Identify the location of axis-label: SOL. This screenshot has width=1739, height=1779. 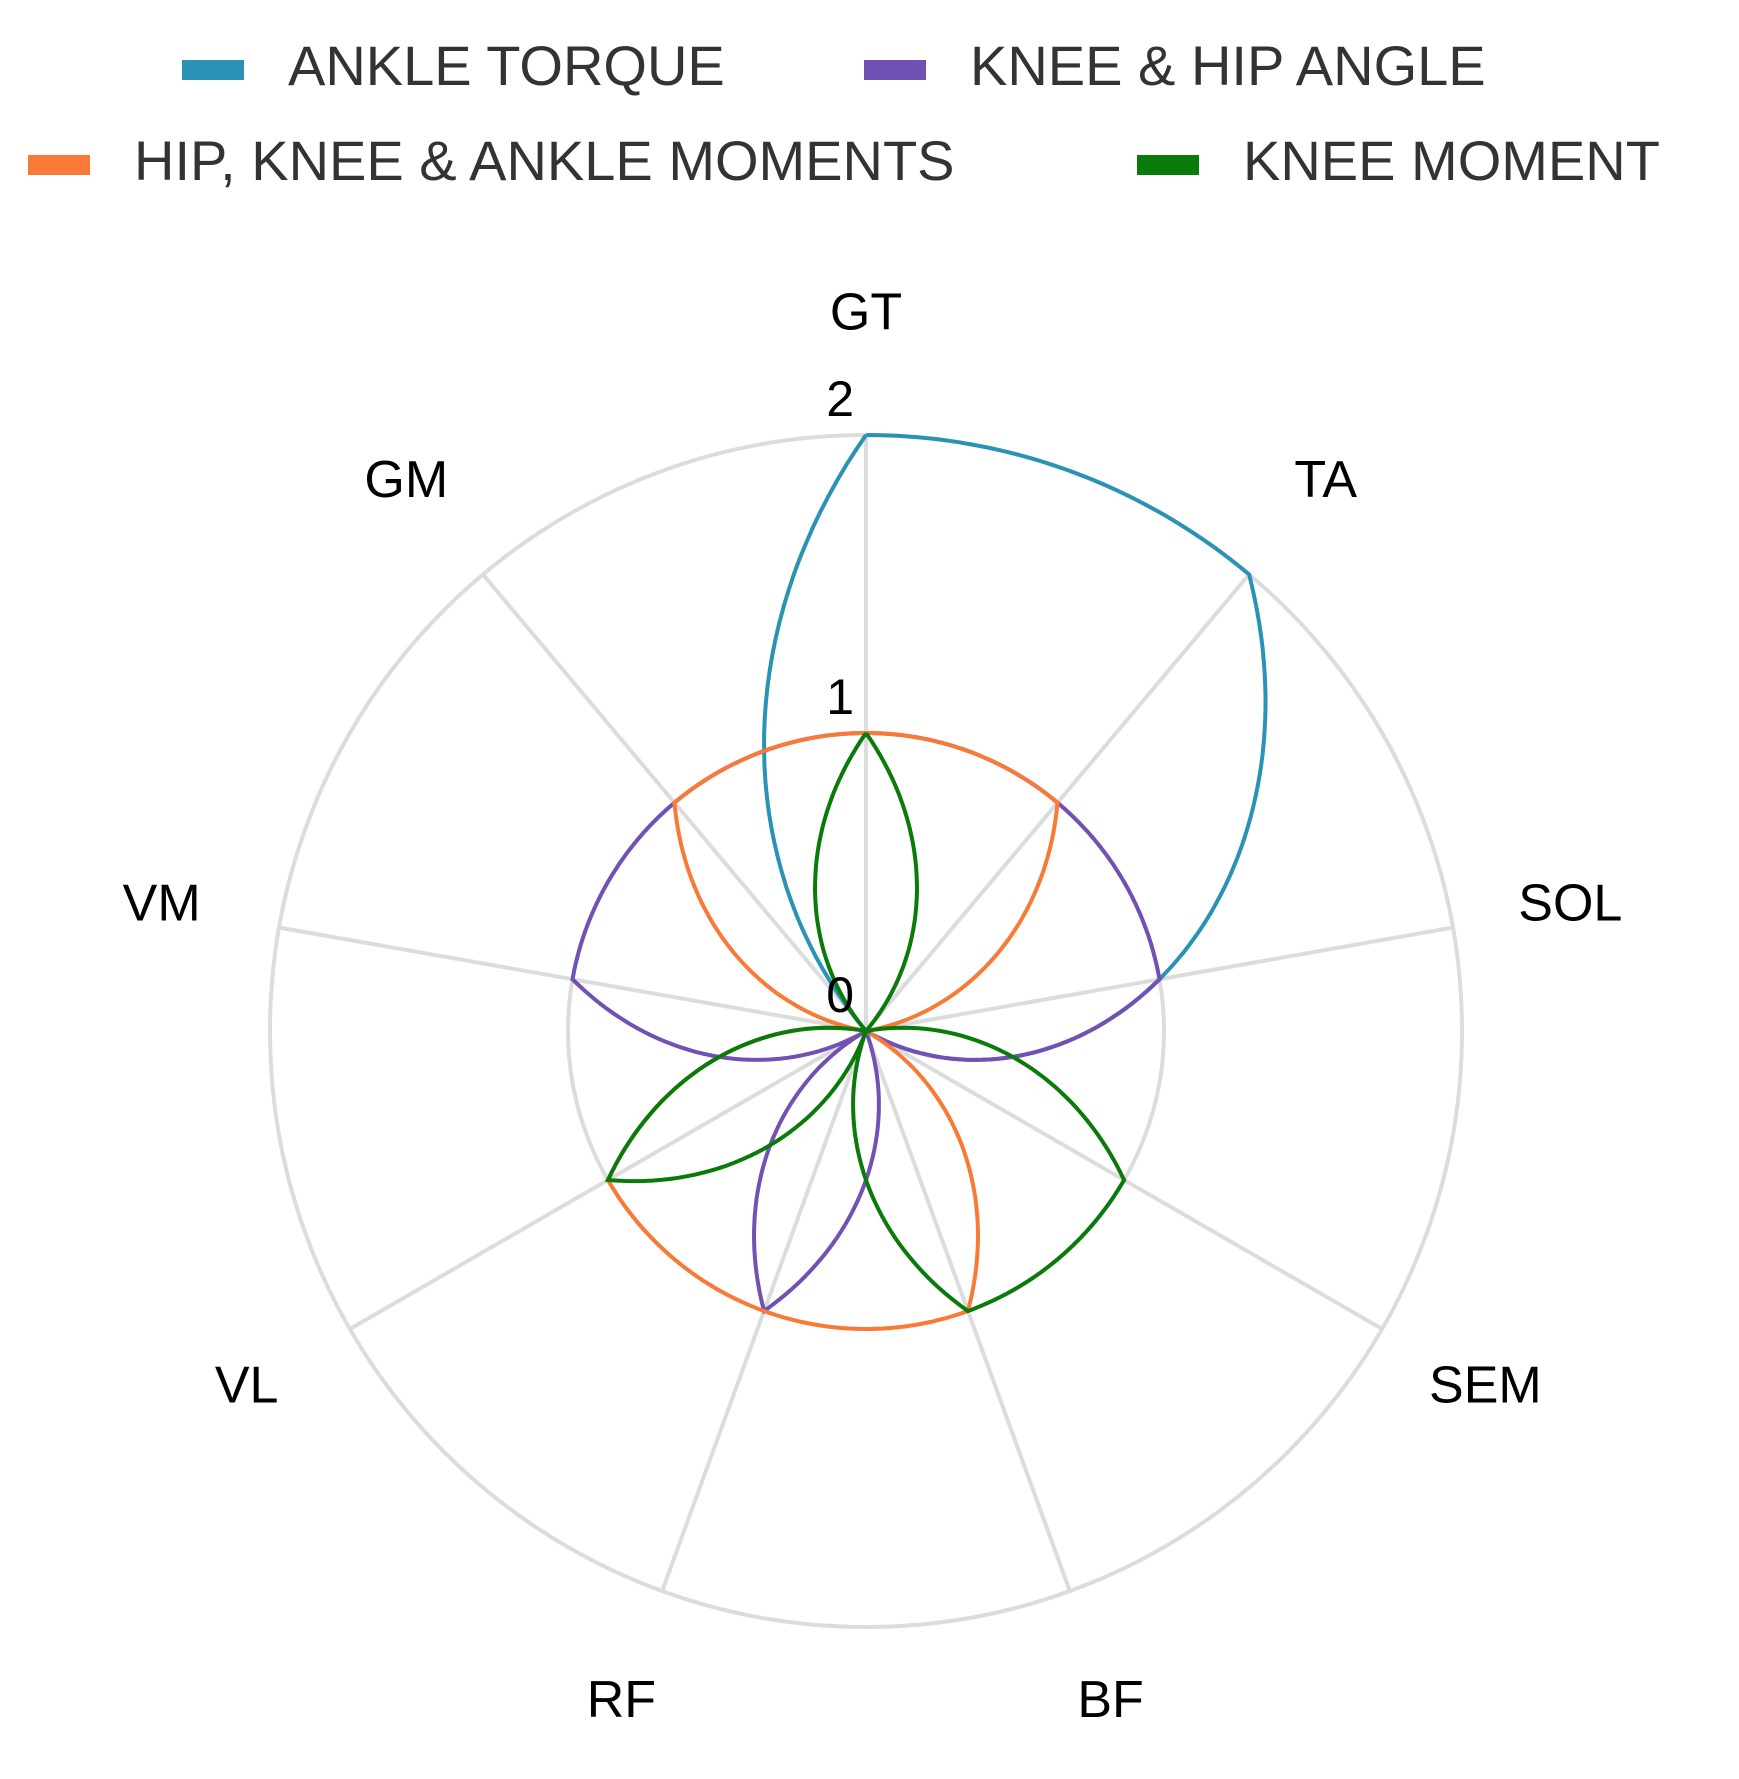
(1570, 904).